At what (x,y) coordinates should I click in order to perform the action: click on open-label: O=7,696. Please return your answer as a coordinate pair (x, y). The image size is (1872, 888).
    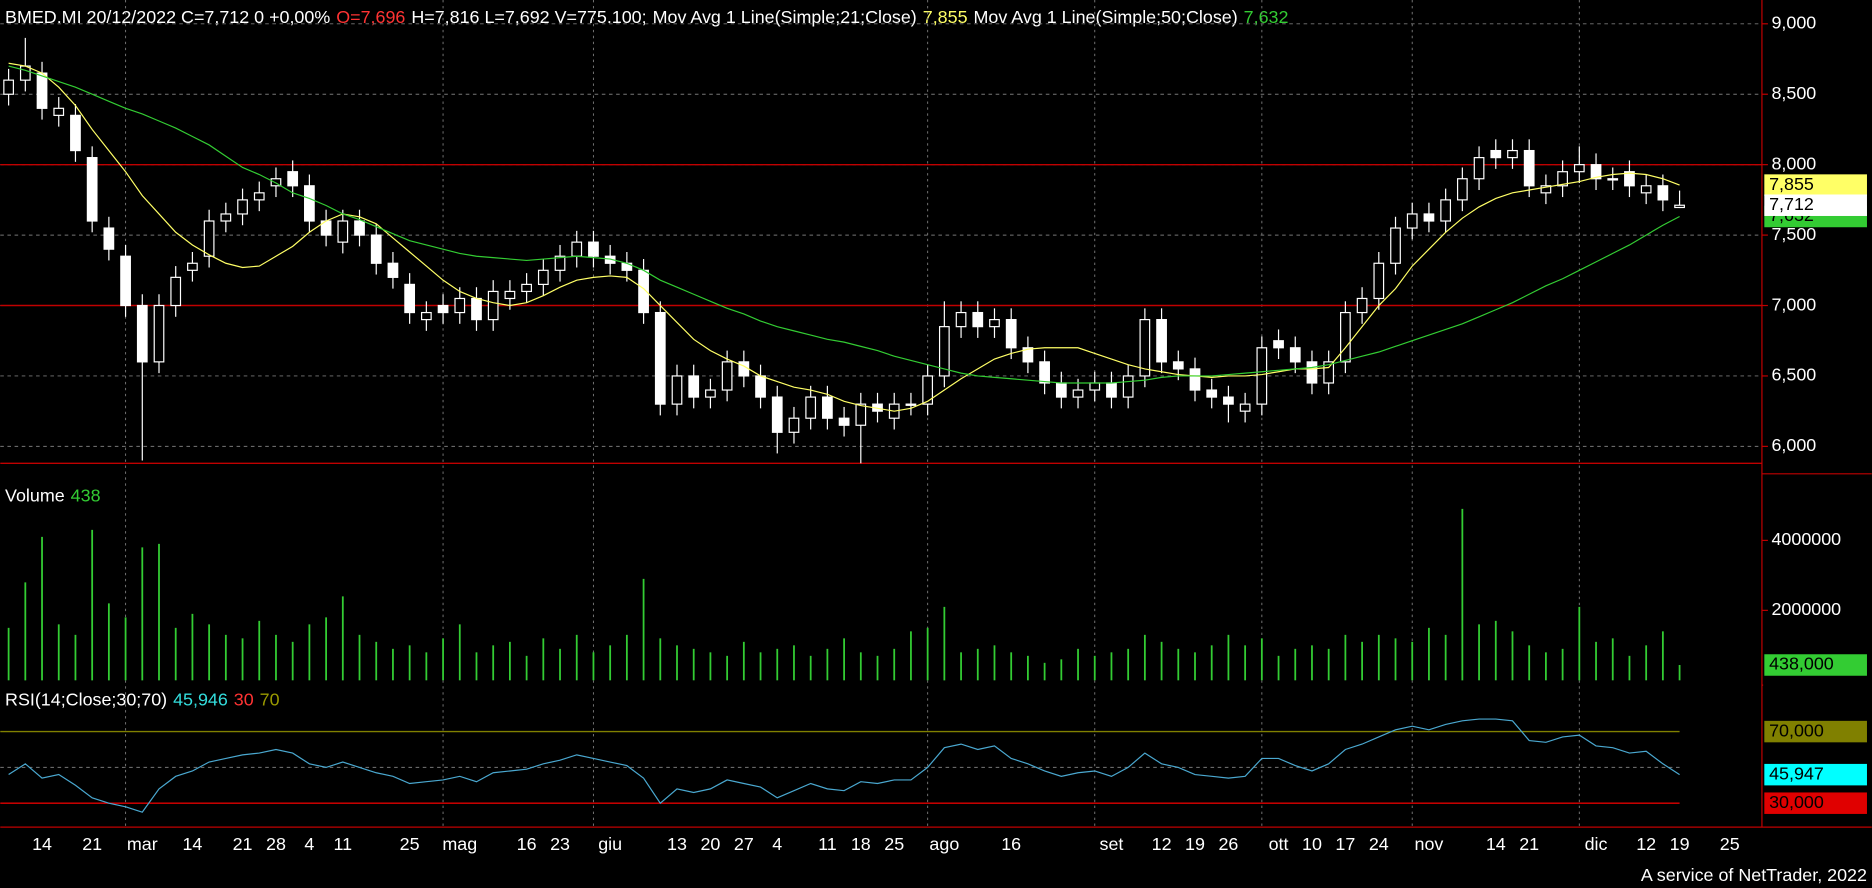
    Looking at the image, I should click on (370, 17).